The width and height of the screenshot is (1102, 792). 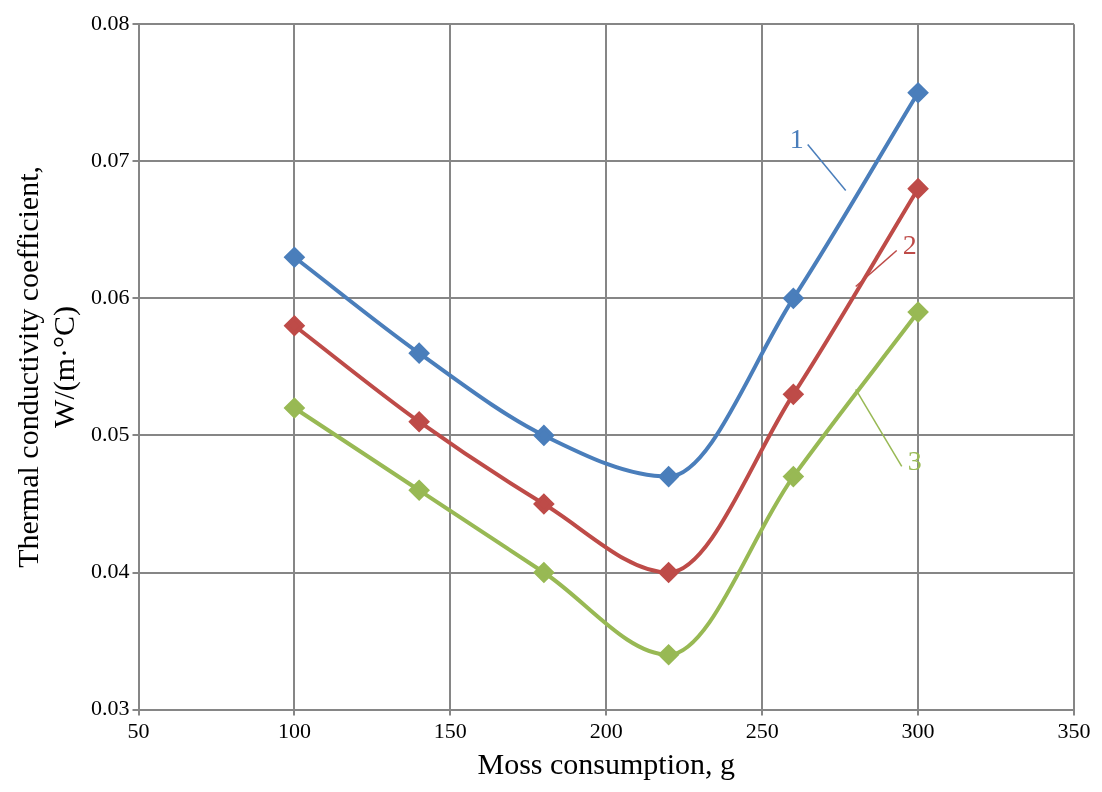 I want to click on y-axis-title: Thermal conductivity coefficient, W/(m·°C), so click(x=45, y=367).